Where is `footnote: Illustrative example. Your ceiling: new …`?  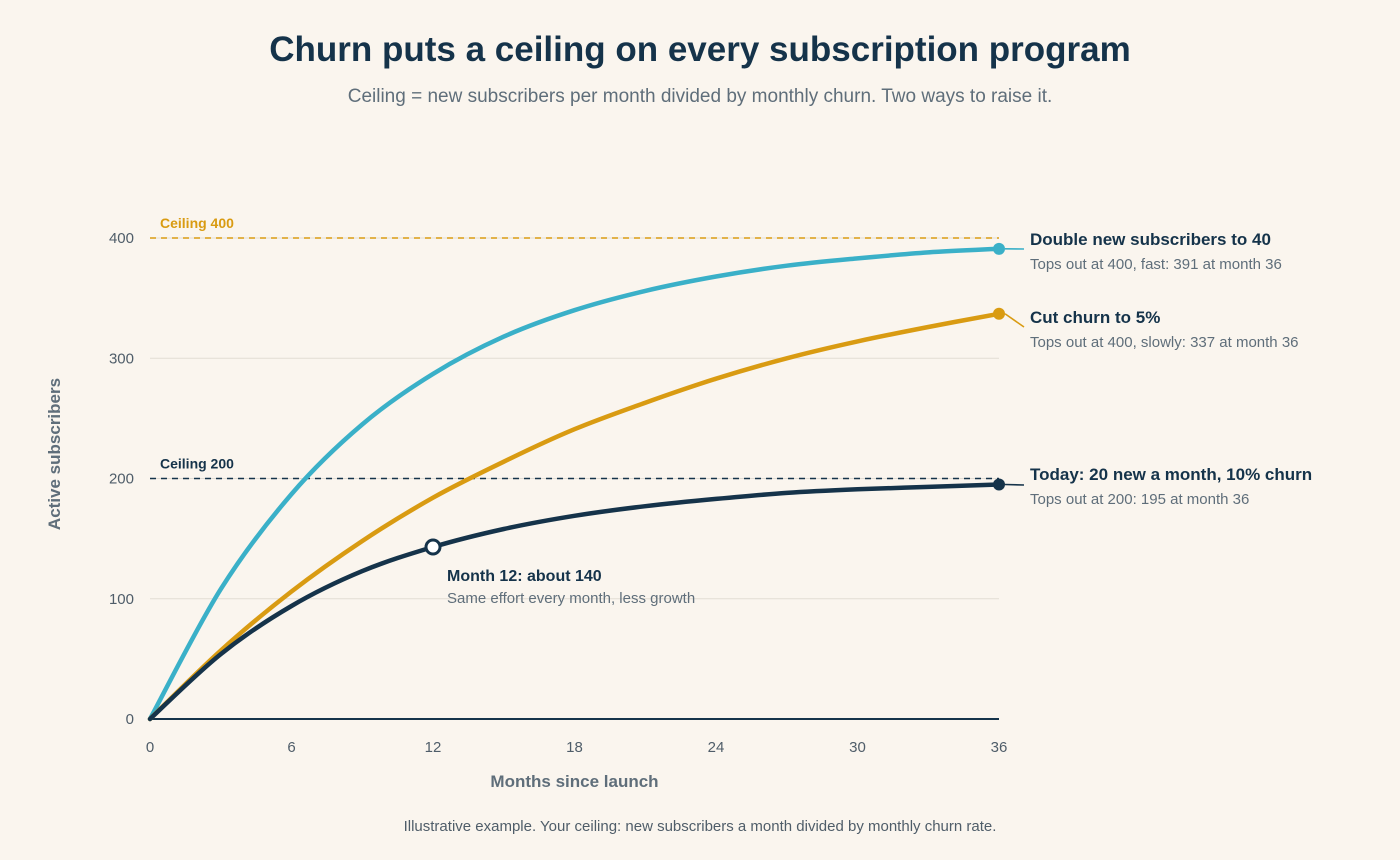 footnote: Illustrative example. Your ceiling: new … is located at coordinates (700, 826).